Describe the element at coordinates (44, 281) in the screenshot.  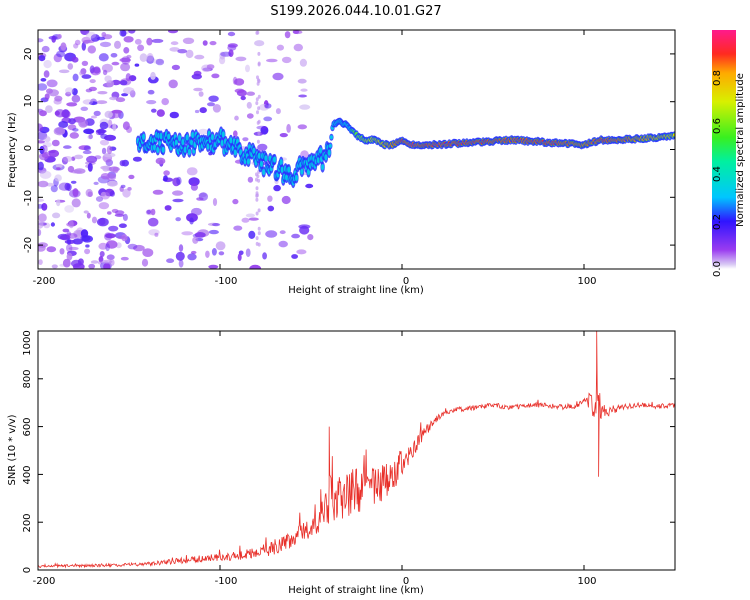
I see `x-tick-label: -200` at that location.